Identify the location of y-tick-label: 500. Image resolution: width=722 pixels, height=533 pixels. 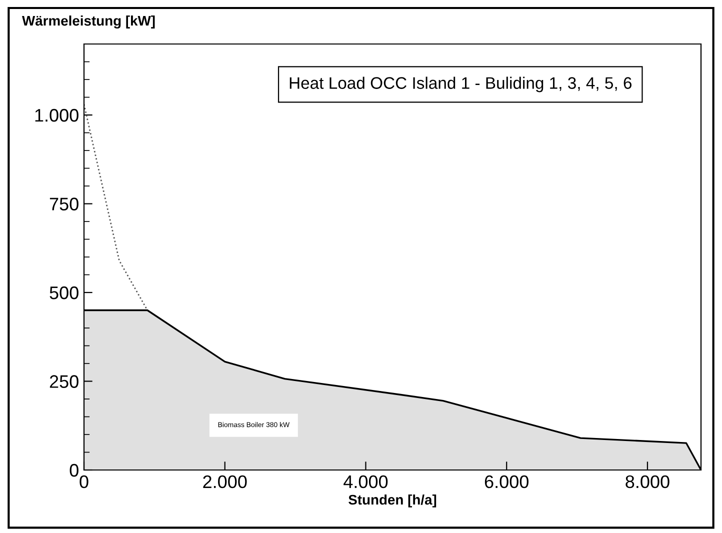
(64, 293).